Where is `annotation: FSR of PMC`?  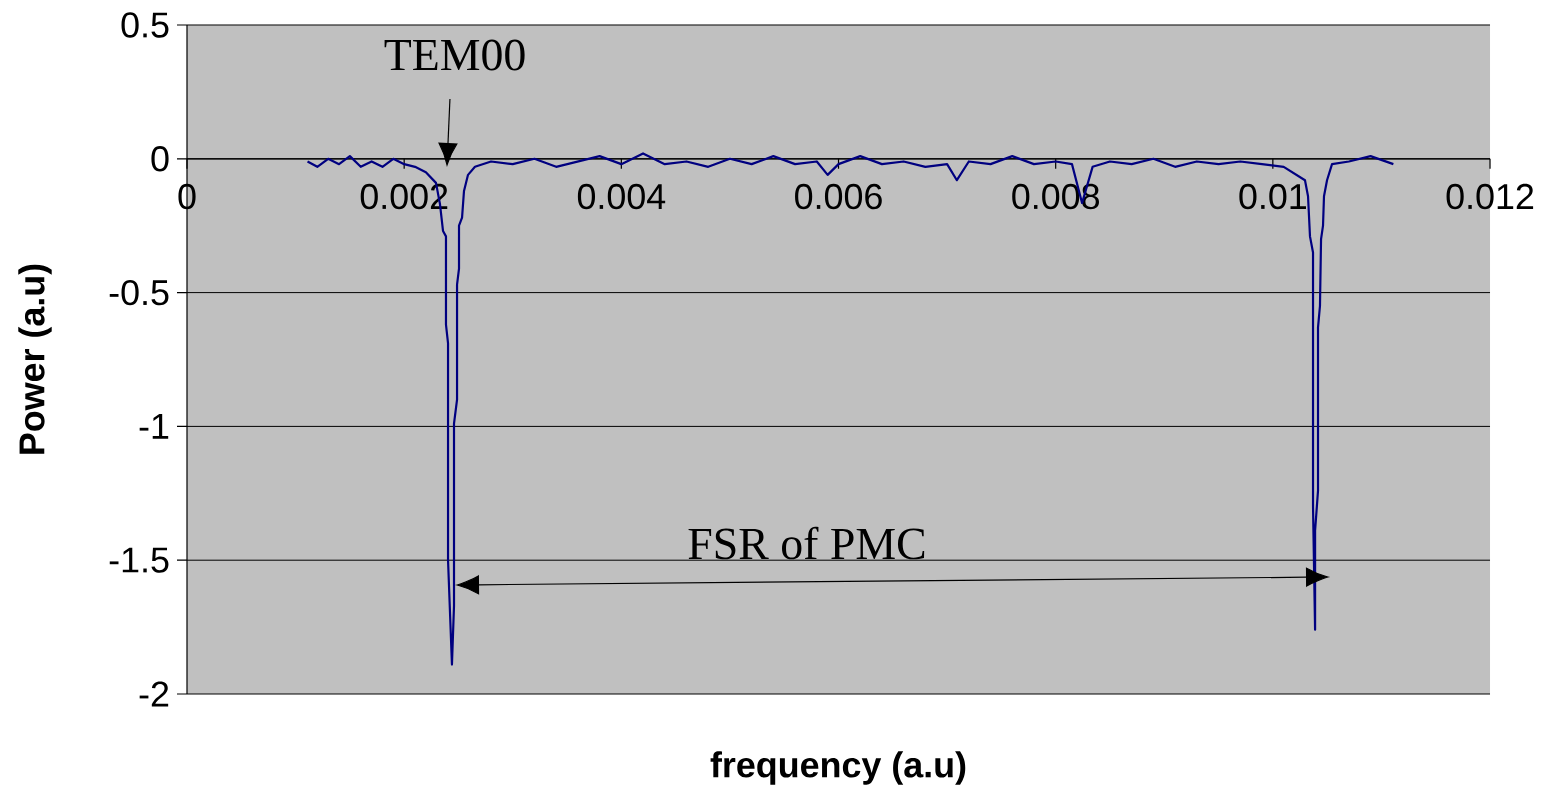 annotation: FSR of PMC is located at coordinates (806, 543).